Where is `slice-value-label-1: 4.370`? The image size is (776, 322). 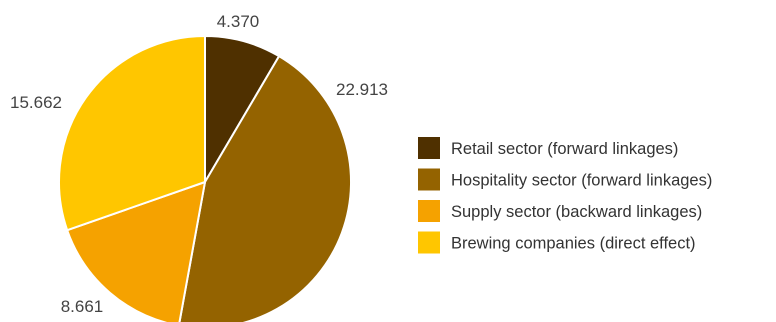 slice-value-label-1: 4.370 is located at coordinates (238, 21).